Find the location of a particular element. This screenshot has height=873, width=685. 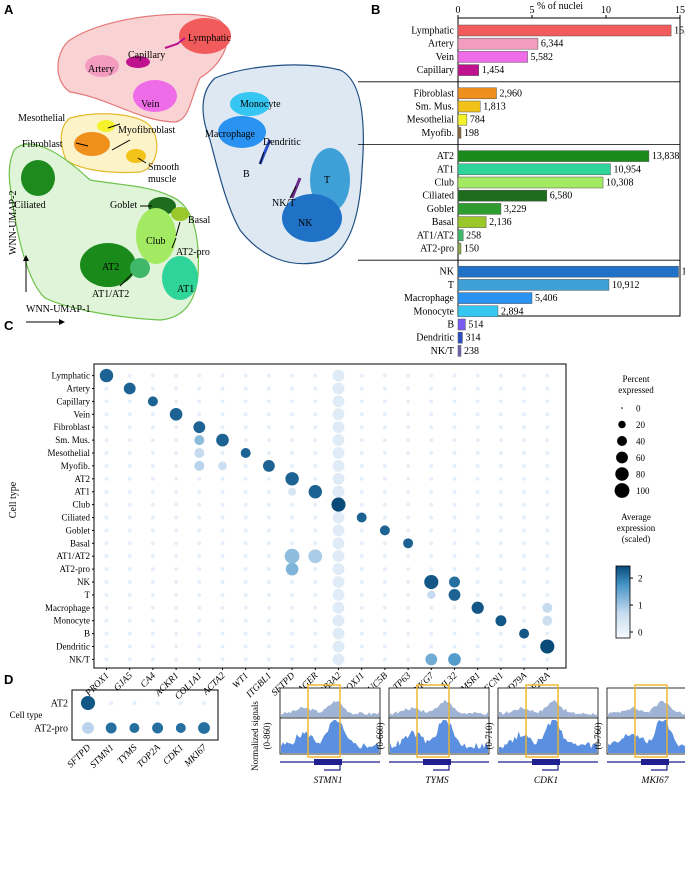

dotplot-row-label: AT1/AT2 is located at coordinates (74, 556).